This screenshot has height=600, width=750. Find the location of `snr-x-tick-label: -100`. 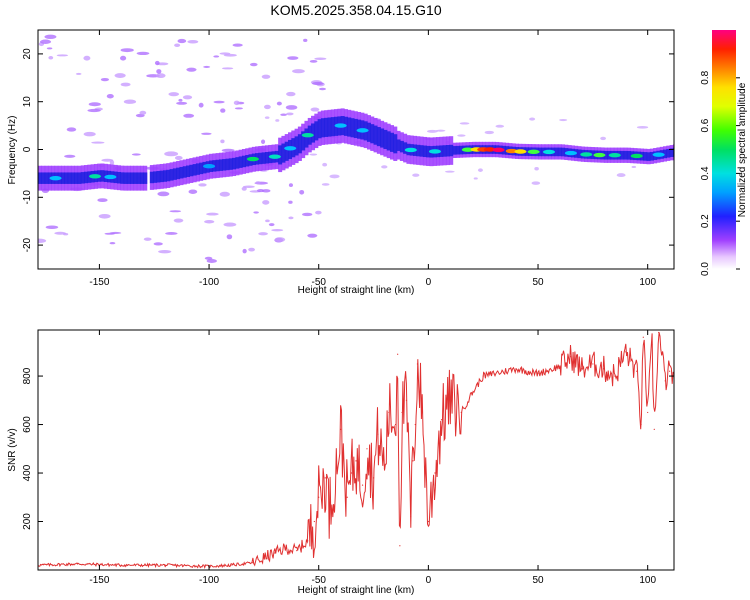

snr-x-tick-label: -100 is located at coordinates (209, 580).